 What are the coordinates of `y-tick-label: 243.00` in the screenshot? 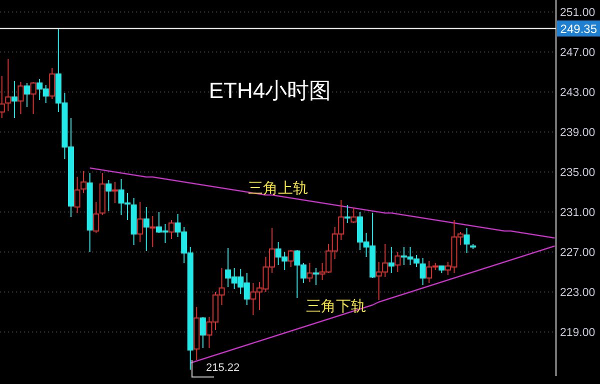 It's located at (578, 93).